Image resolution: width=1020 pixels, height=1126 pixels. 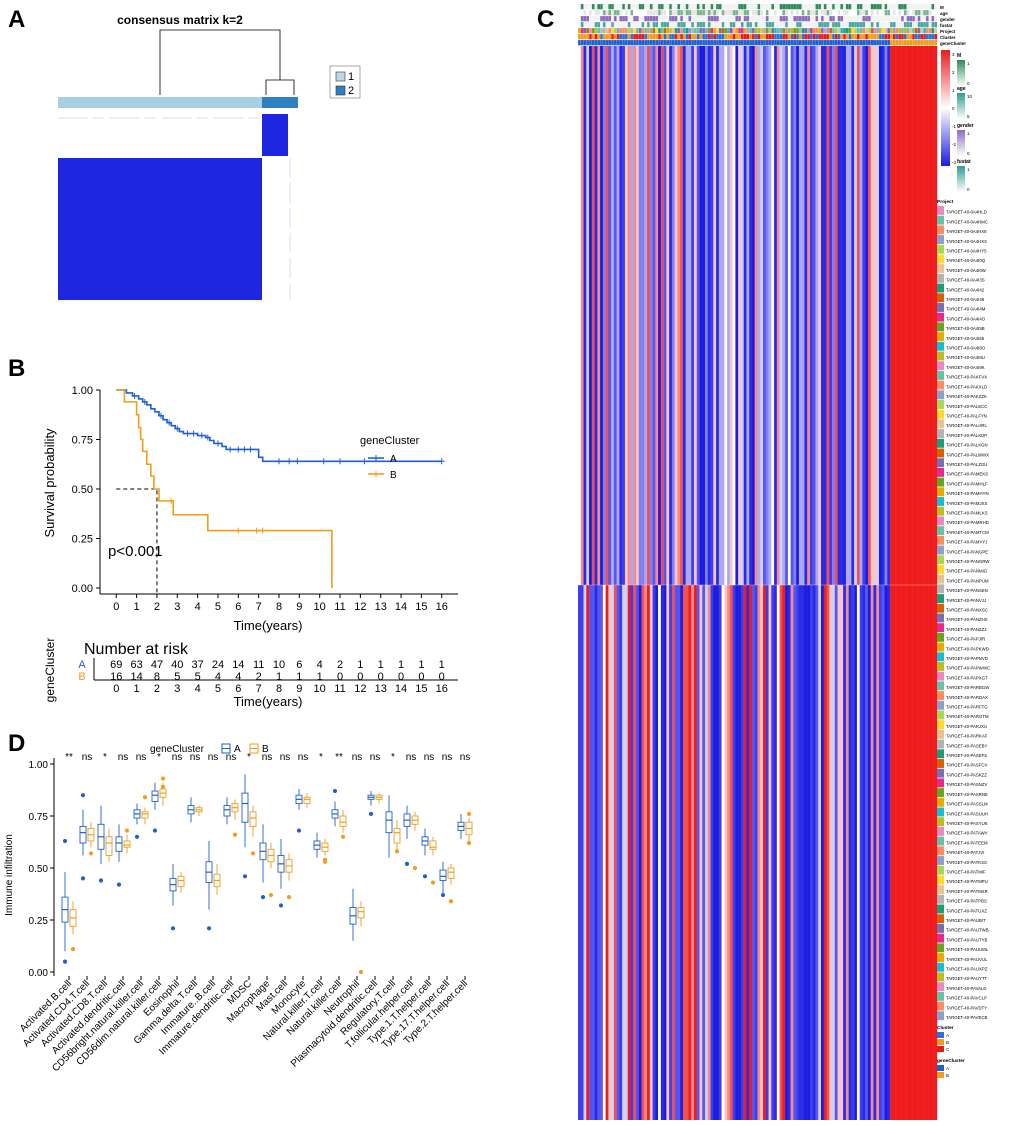 What do you see at coordinates (415, 868) in the screenshot?
I see `outlier-B` at bounding box center [415, 868].